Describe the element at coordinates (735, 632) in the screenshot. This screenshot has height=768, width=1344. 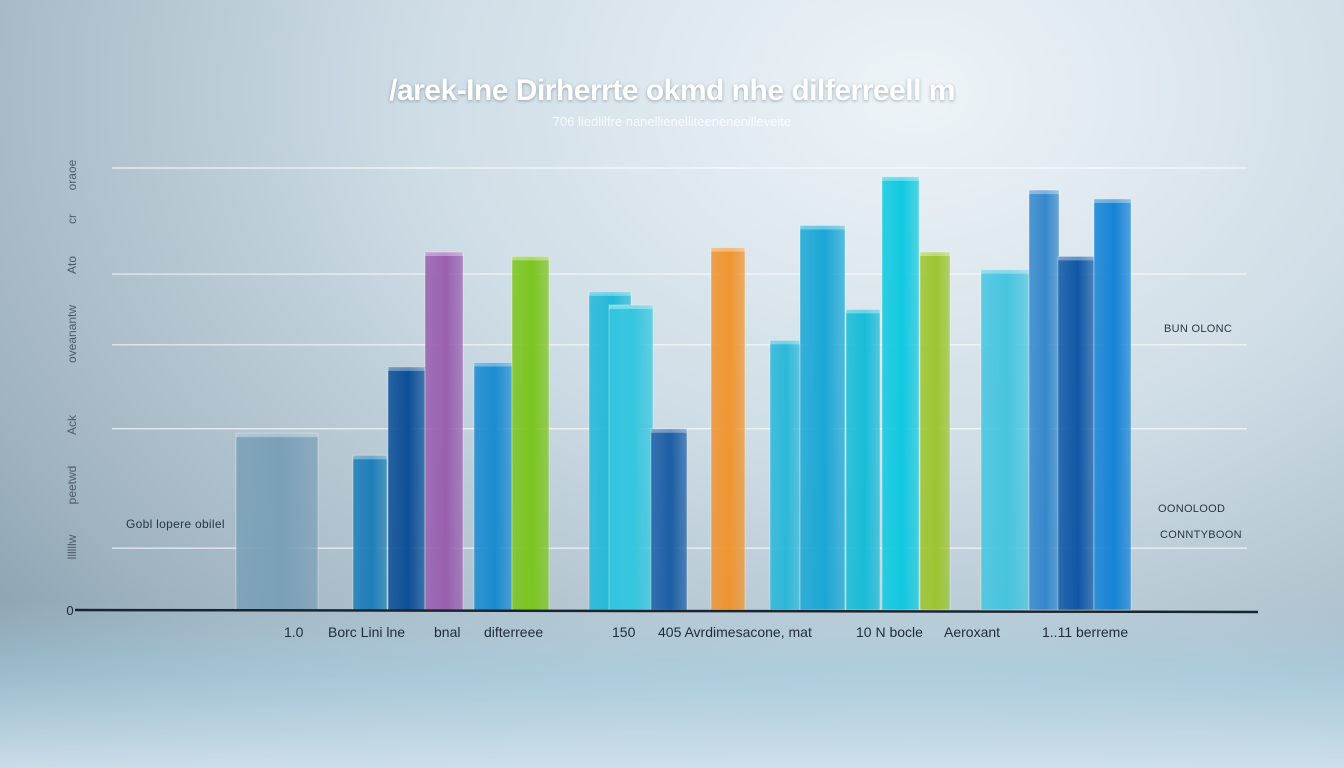
I see `x-tick-label: 405 Avrdimesacone, mat` at that location.